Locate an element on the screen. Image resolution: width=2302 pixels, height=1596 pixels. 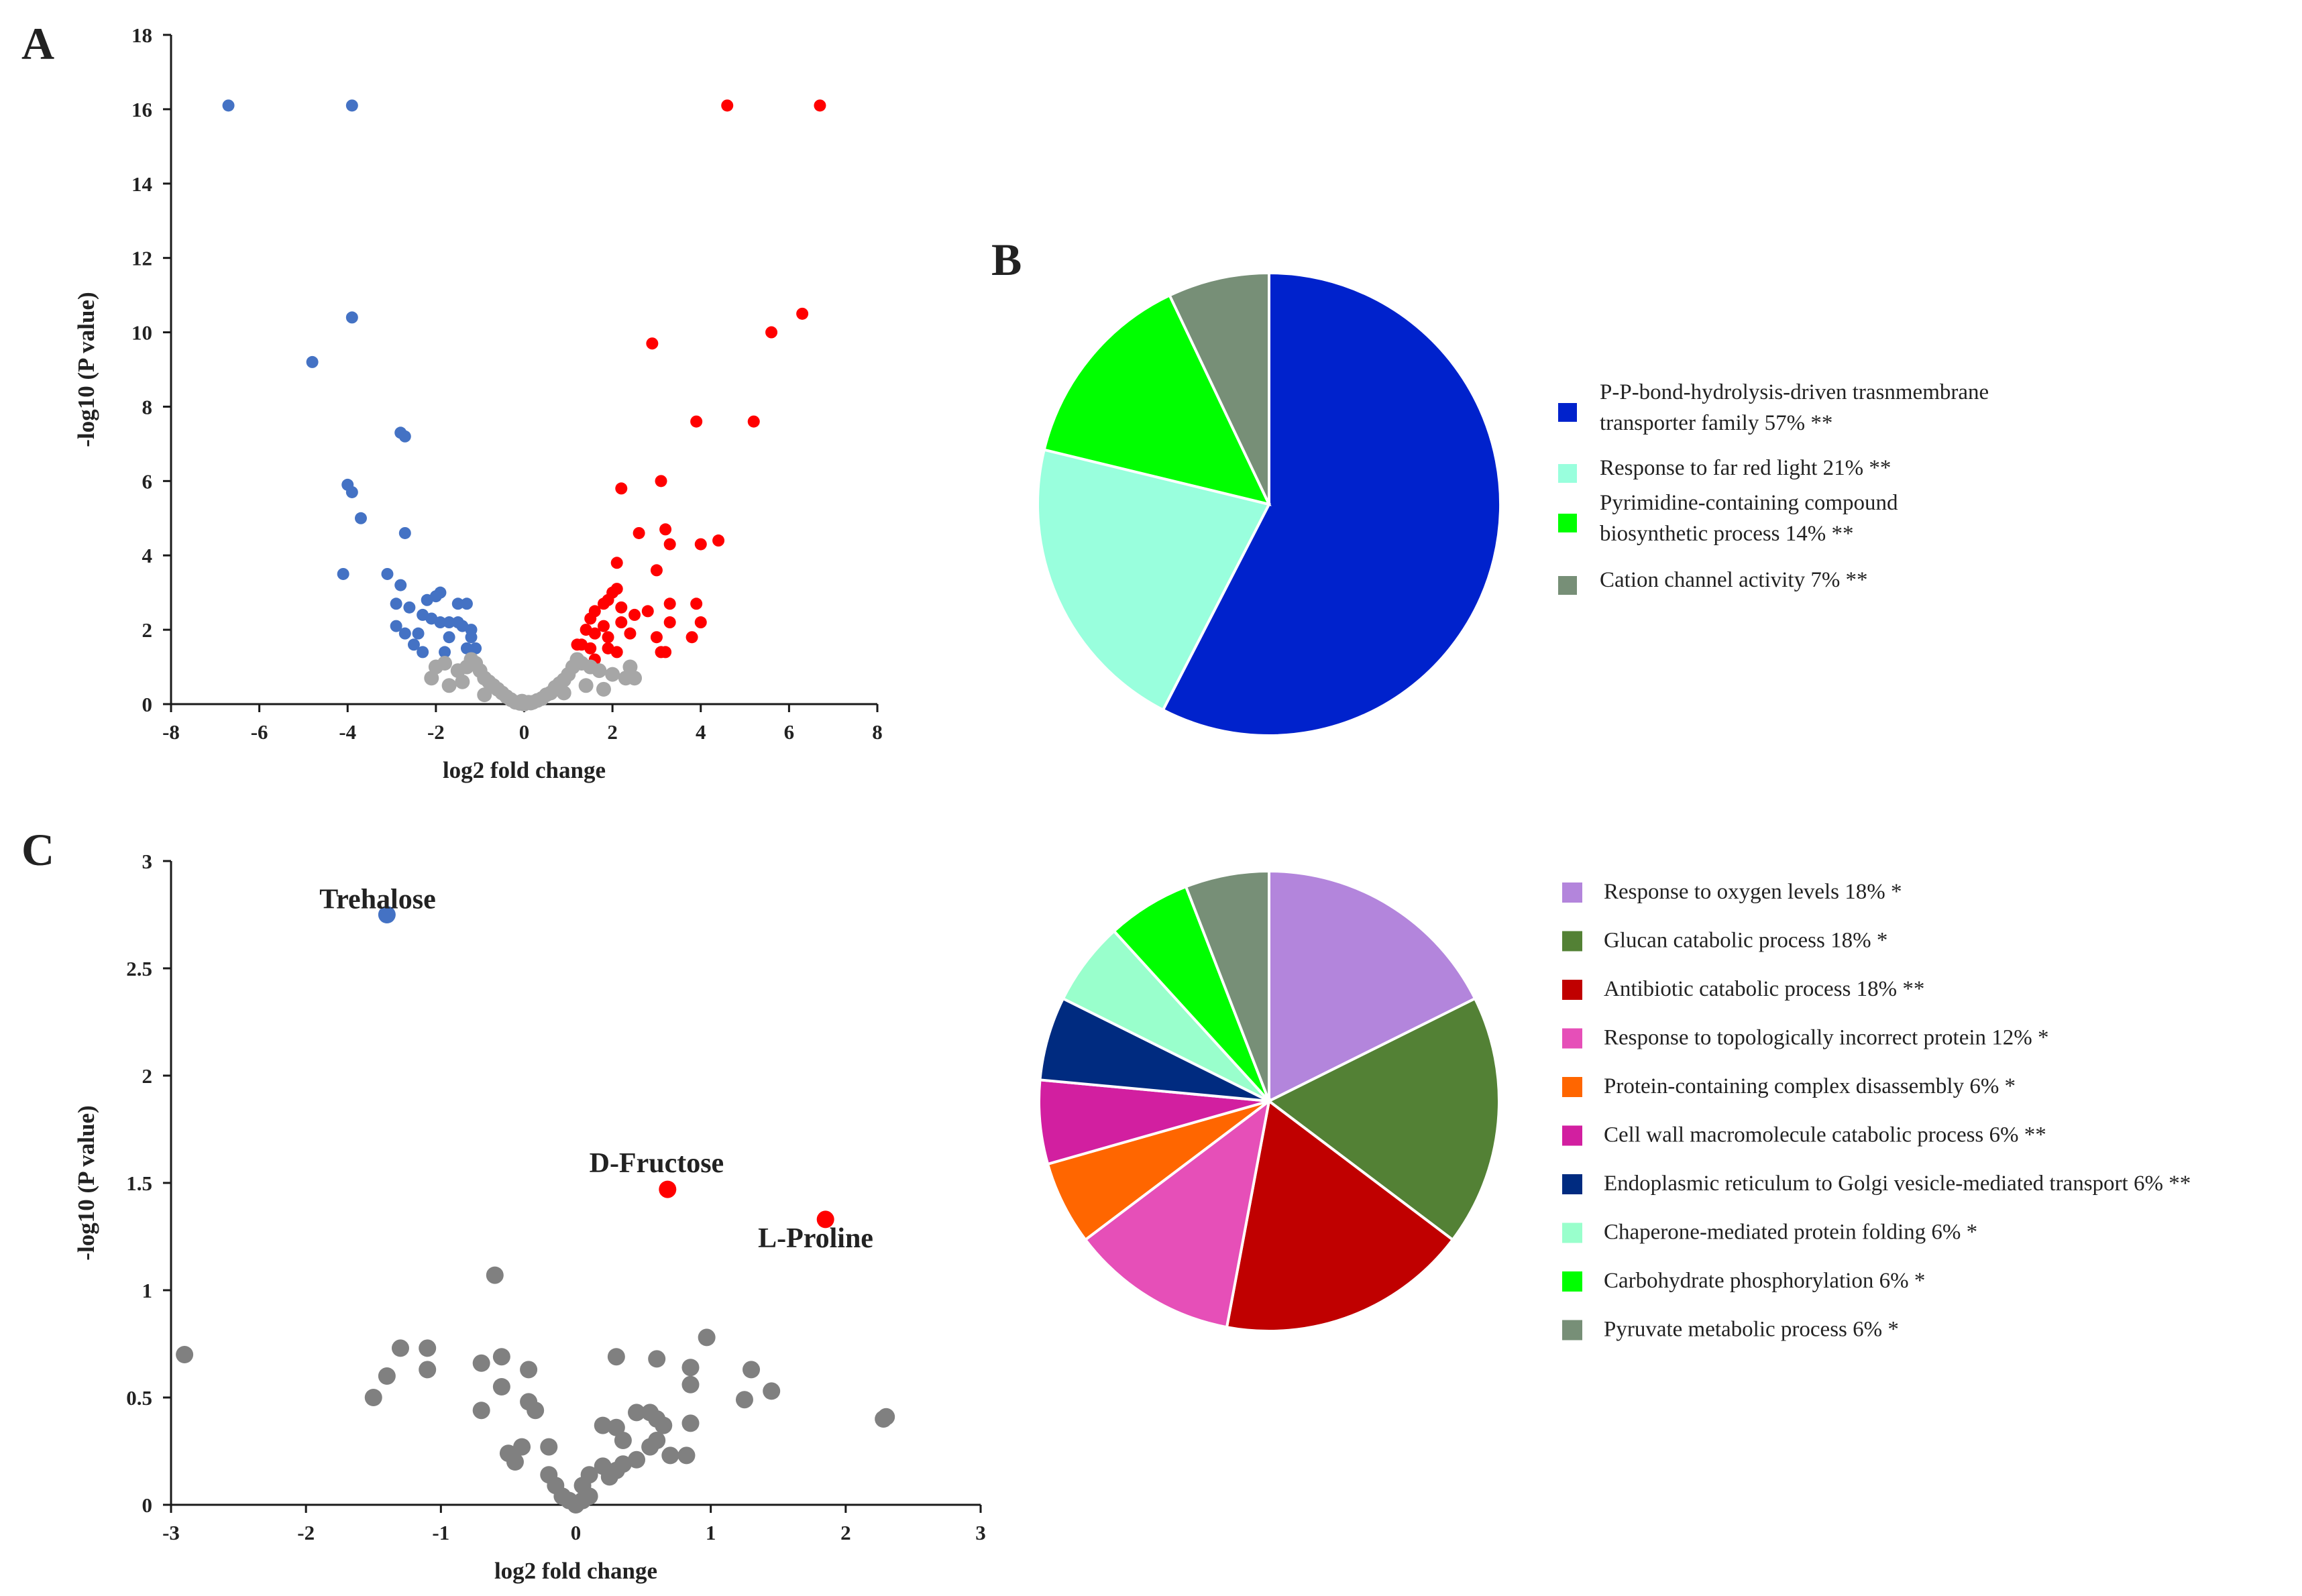
data-point-l-proline is located at coordinates (825, 1219).